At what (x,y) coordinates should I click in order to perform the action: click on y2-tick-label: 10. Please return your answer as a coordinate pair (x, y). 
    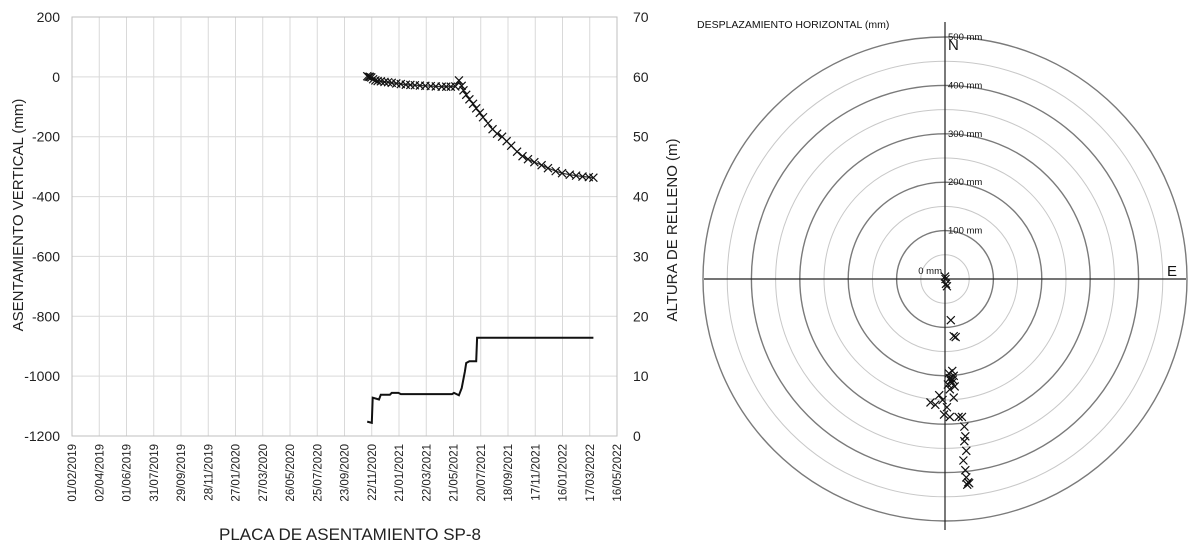
    Looking at the image, I should click on (641, 376).